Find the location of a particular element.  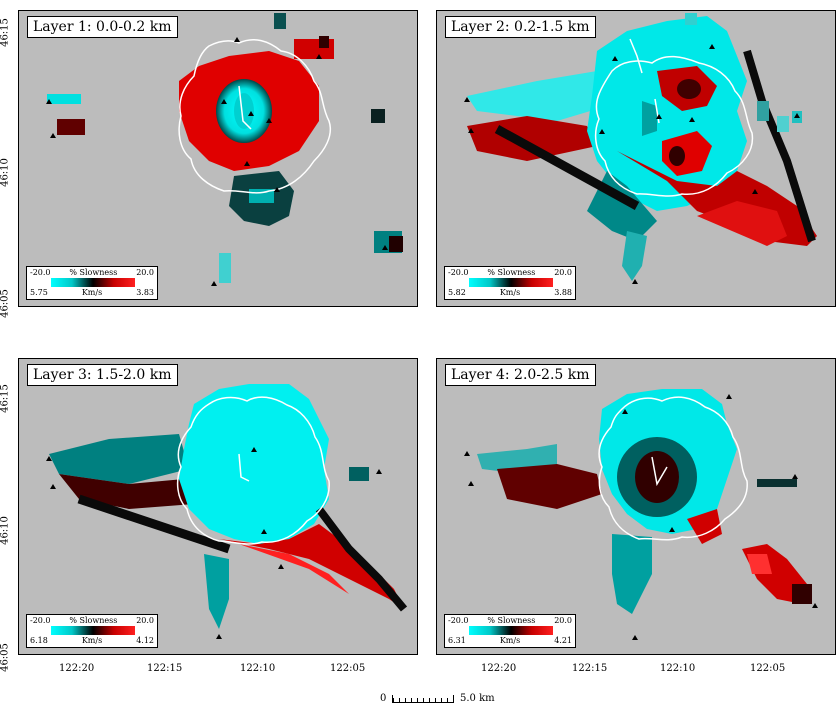

layer-1-legend: -20.0 % Slowness 20.0 5.75 Km/s 3.83 is located at coordinates (92, 283).